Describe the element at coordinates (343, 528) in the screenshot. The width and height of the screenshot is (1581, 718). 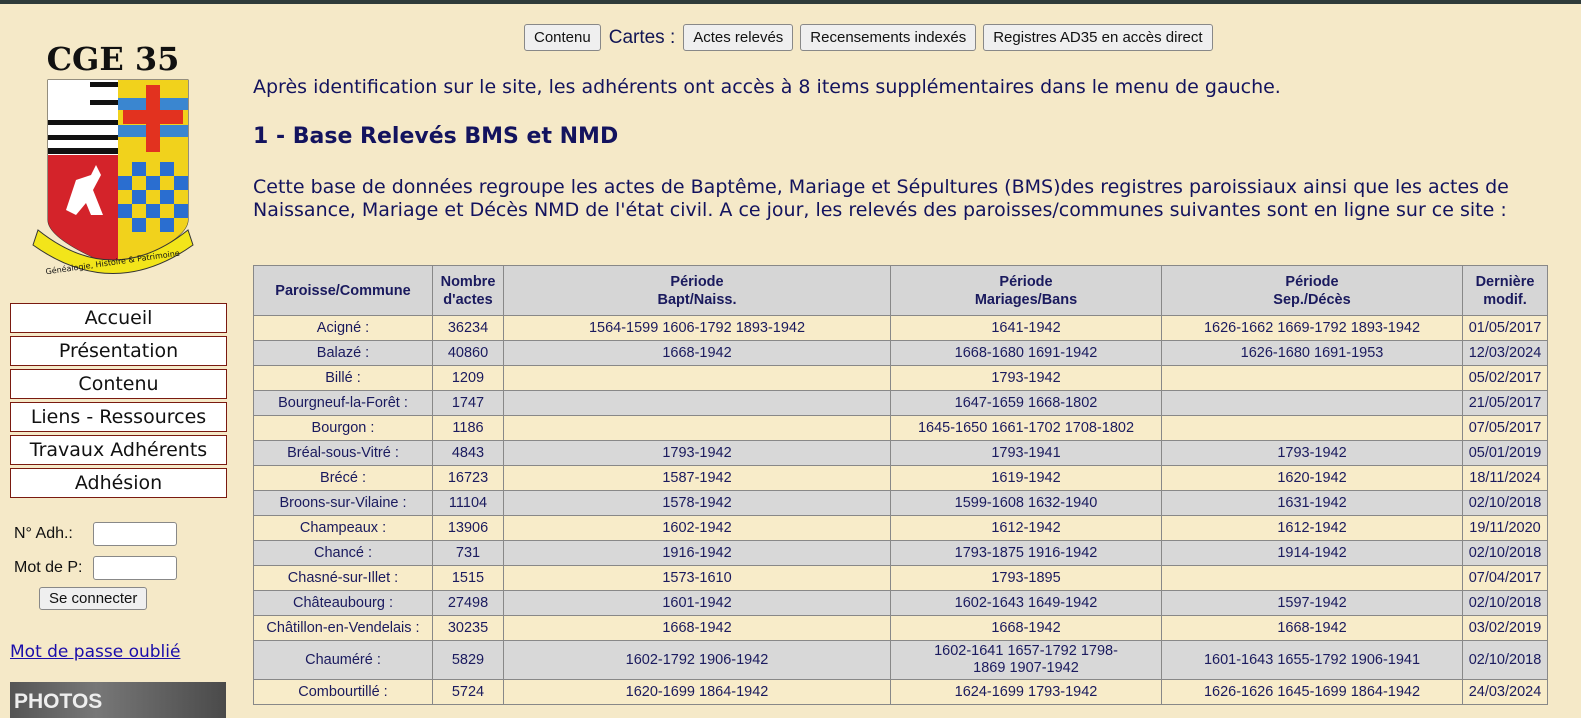
I see `table-cell: Champeaux :` at that location.